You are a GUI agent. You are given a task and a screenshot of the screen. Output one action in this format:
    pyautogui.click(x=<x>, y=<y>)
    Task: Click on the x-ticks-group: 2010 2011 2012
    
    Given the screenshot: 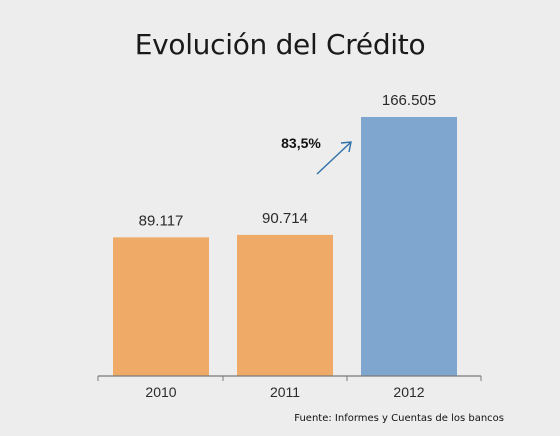 What is the action you would take?
    pyautogui.click(x=289, y=388)
    